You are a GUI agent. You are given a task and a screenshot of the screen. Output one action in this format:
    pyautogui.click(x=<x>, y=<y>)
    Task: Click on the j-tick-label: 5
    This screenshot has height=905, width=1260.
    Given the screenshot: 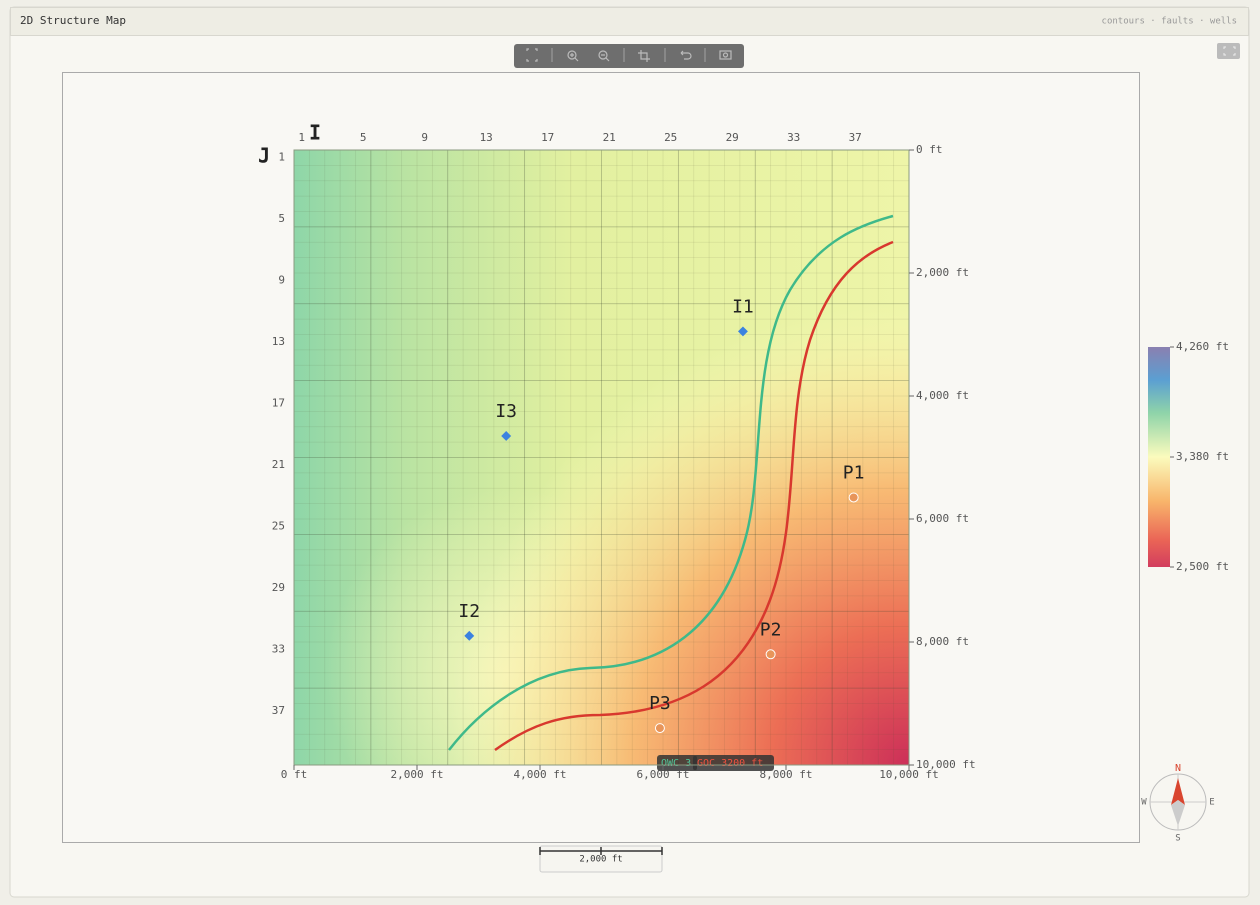 What is the action you would take?
    pyautogui.click(x=281, y=218)
    